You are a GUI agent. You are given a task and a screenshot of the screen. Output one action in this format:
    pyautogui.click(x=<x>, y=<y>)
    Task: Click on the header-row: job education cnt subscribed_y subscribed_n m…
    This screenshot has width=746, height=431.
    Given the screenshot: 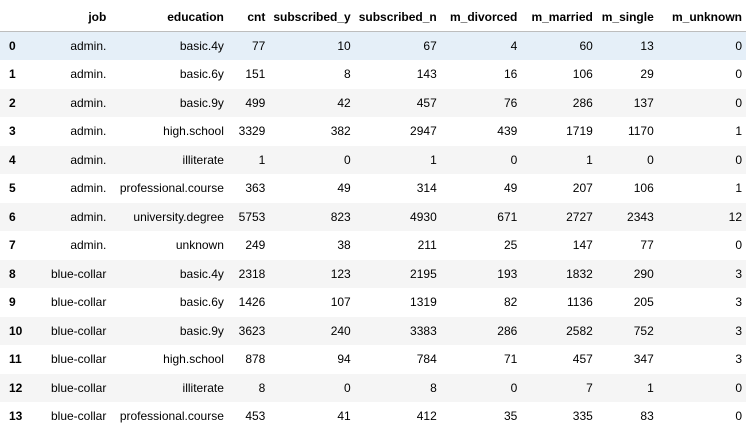 What is the action you would take?
    pyautogui.click(x=373, y=17)
    